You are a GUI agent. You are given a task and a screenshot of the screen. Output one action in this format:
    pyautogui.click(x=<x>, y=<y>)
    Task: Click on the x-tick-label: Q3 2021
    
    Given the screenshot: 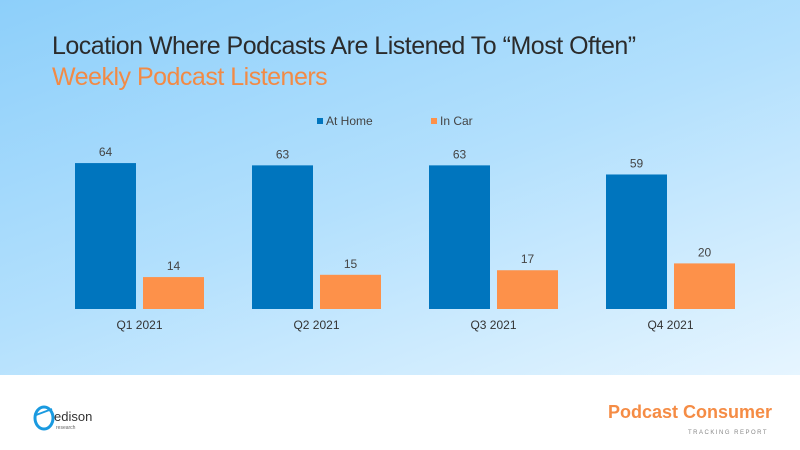 What is the action you would take?
    pyautogui.click(x=493, y=325)
    